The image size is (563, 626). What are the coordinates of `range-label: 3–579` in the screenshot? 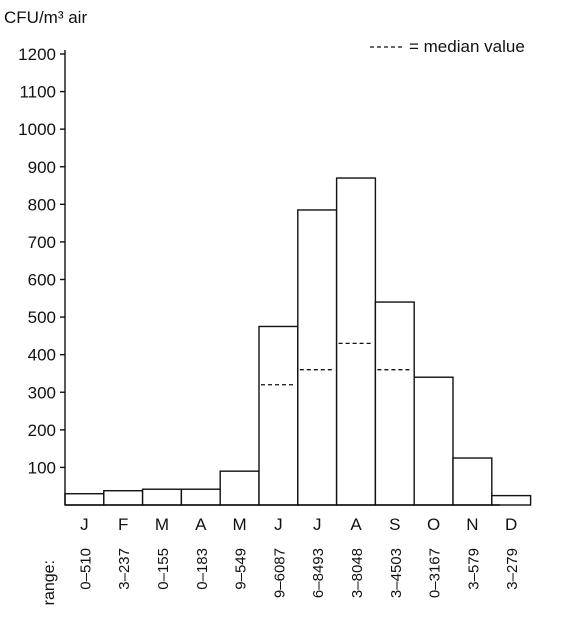 It's located at (473, 569).